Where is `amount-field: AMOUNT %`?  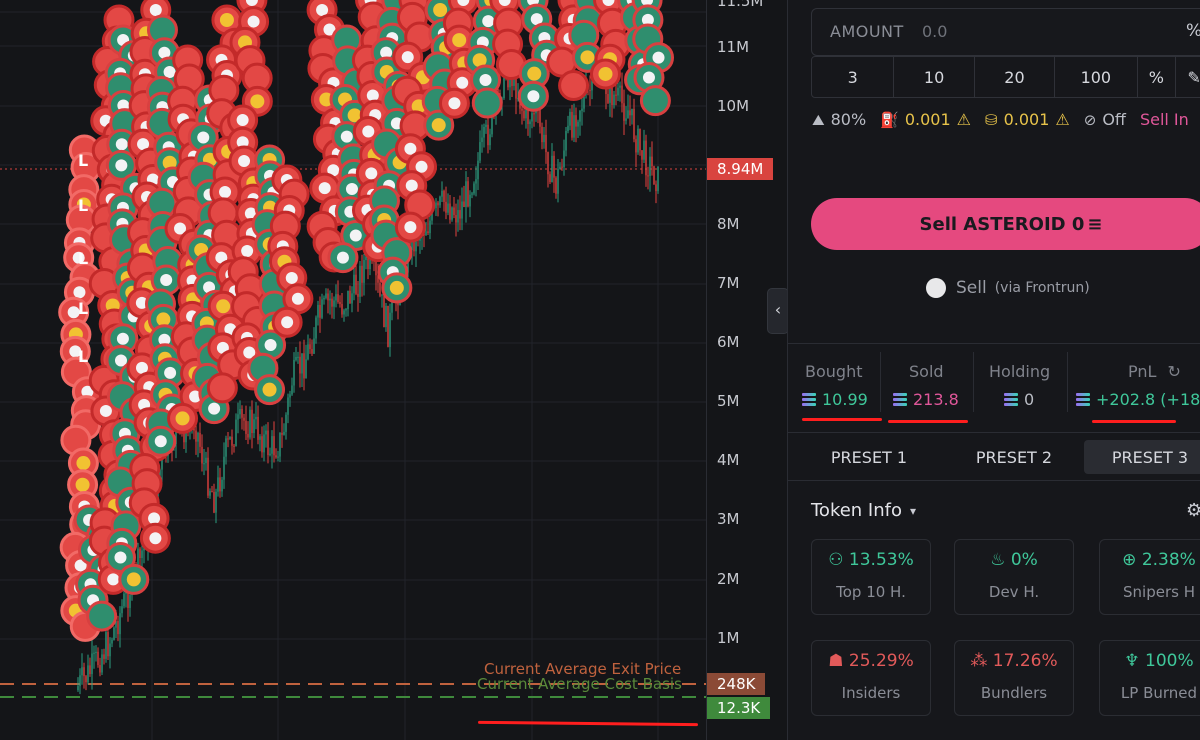 amount-field: AMOUNT % is located at coordinates (1005, 32).